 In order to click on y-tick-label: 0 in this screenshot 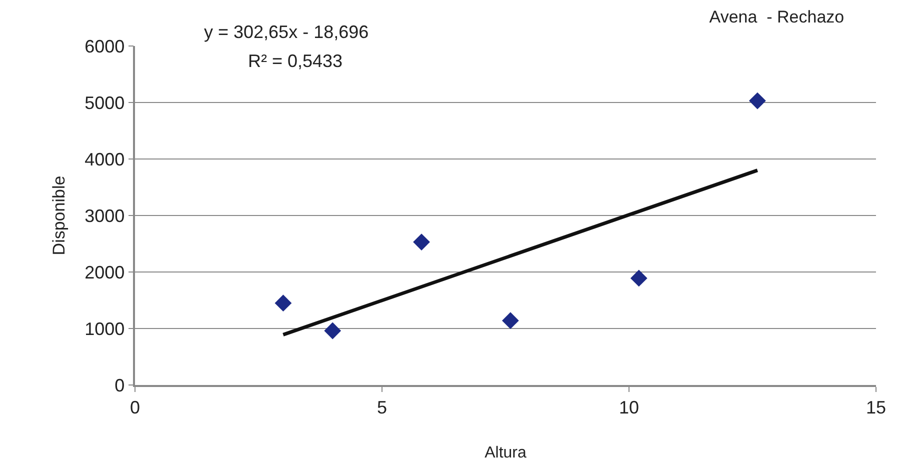, I will do `click(119, 385)`.